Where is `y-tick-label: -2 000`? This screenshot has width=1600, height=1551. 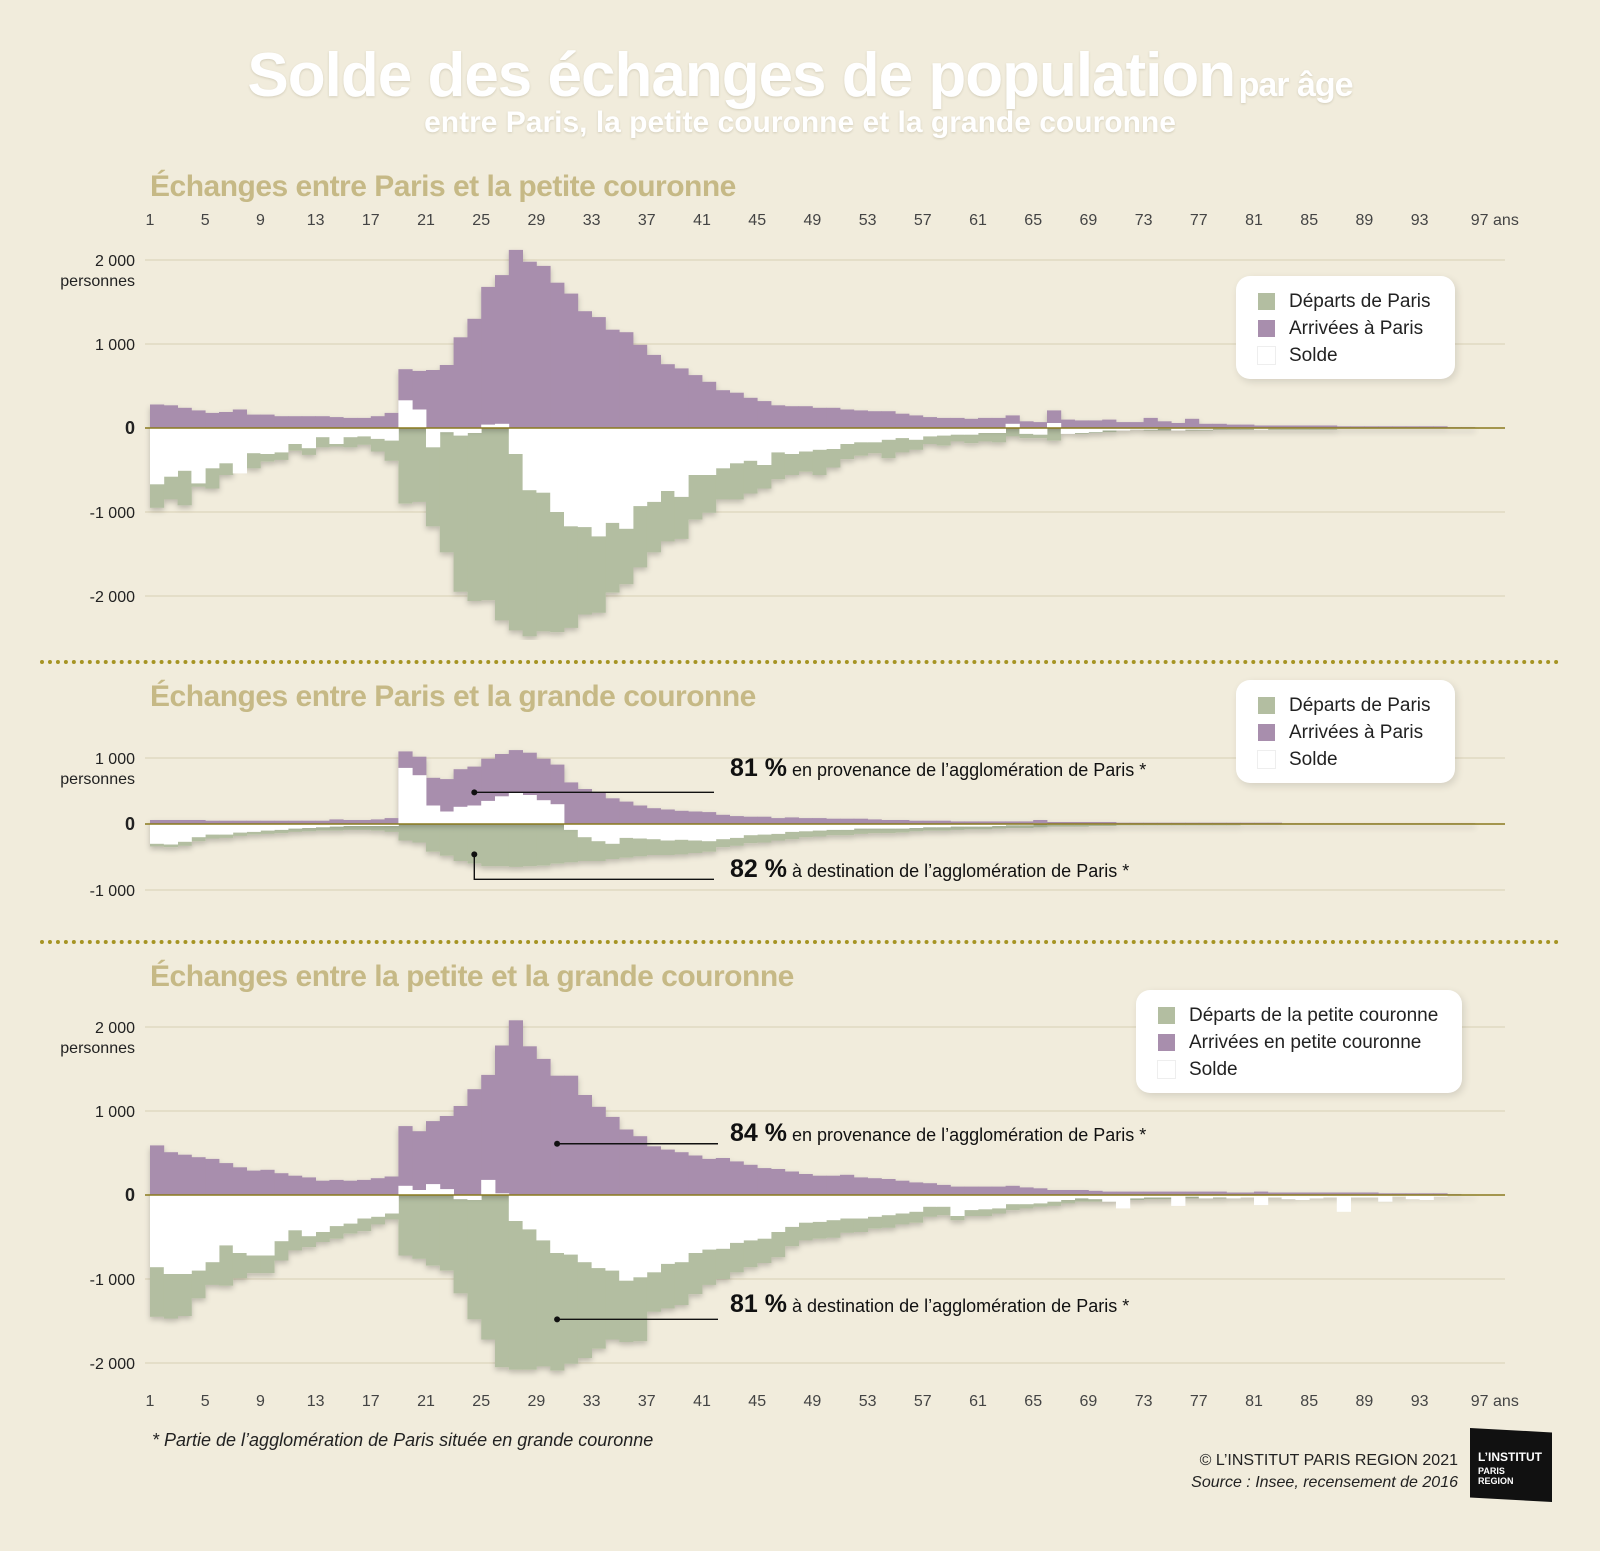 y-tick-label: -2 000 is located at coordinates (112, 597).